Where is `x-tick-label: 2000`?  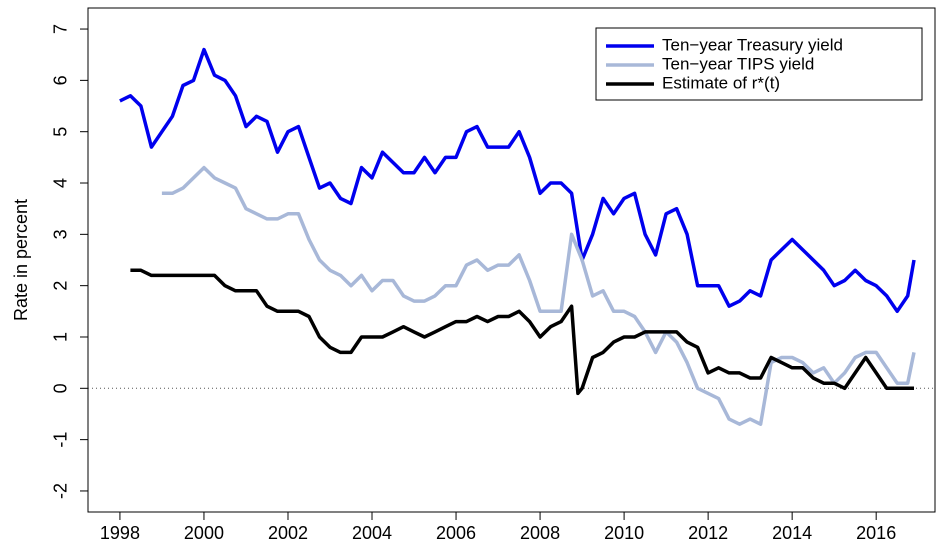 x-tick-label: 2000 is located at coordinates (204, 533).